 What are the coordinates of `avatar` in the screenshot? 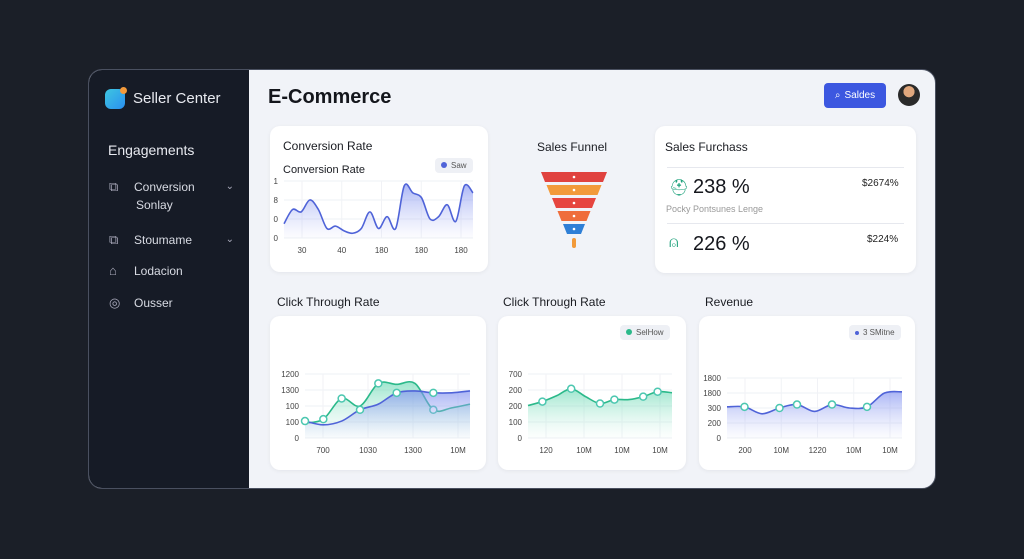 It's located at (909, 95).